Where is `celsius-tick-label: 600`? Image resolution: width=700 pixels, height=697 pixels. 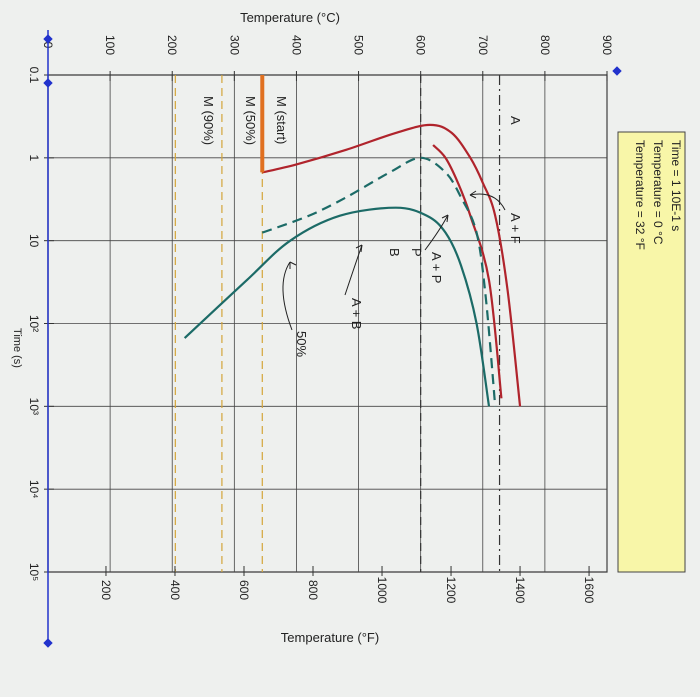
celsius-tick-label: 600 is located at coordinates (421, 45).